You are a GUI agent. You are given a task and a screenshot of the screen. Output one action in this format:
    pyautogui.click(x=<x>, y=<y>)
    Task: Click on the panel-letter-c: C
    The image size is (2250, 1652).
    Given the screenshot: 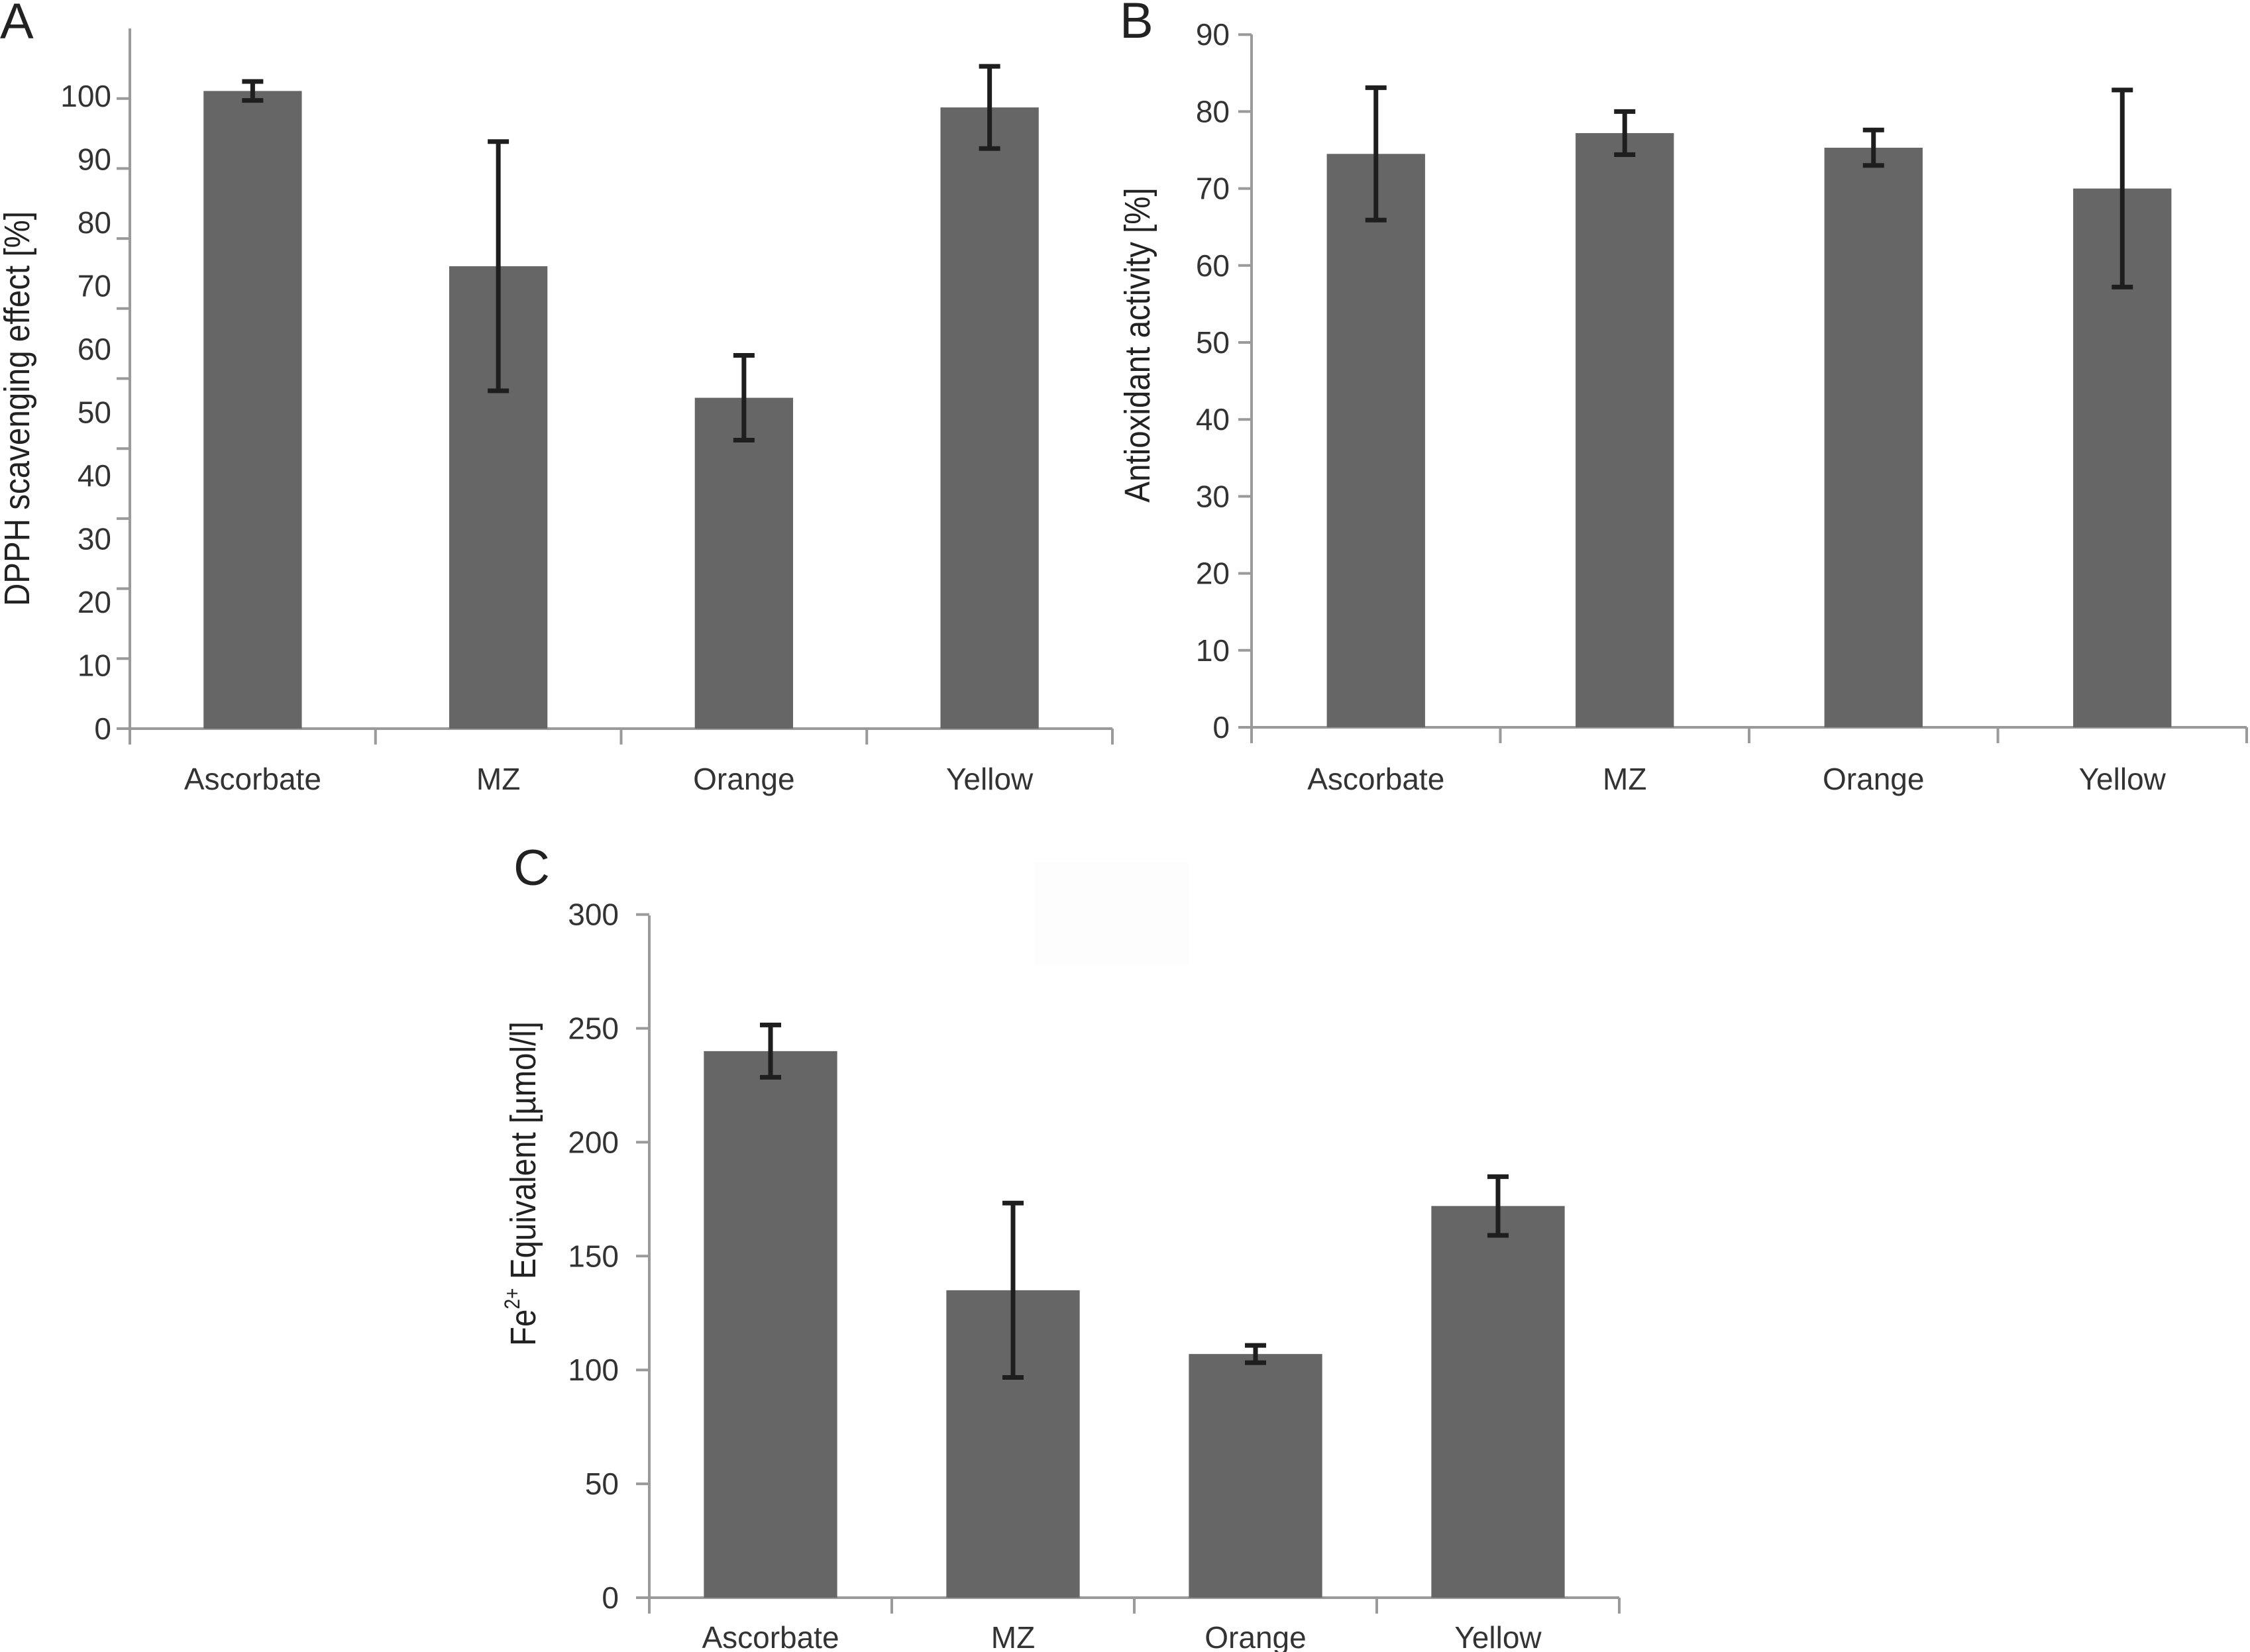 What is the action you would take?
    pyautogui.click(x=532, y=868)
    